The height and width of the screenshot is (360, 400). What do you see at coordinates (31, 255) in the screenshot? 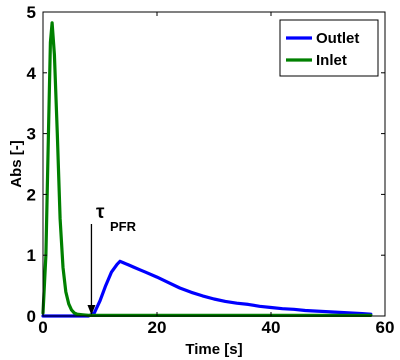
I see `y-tick-label: 1` at bounding box center [31, 255].